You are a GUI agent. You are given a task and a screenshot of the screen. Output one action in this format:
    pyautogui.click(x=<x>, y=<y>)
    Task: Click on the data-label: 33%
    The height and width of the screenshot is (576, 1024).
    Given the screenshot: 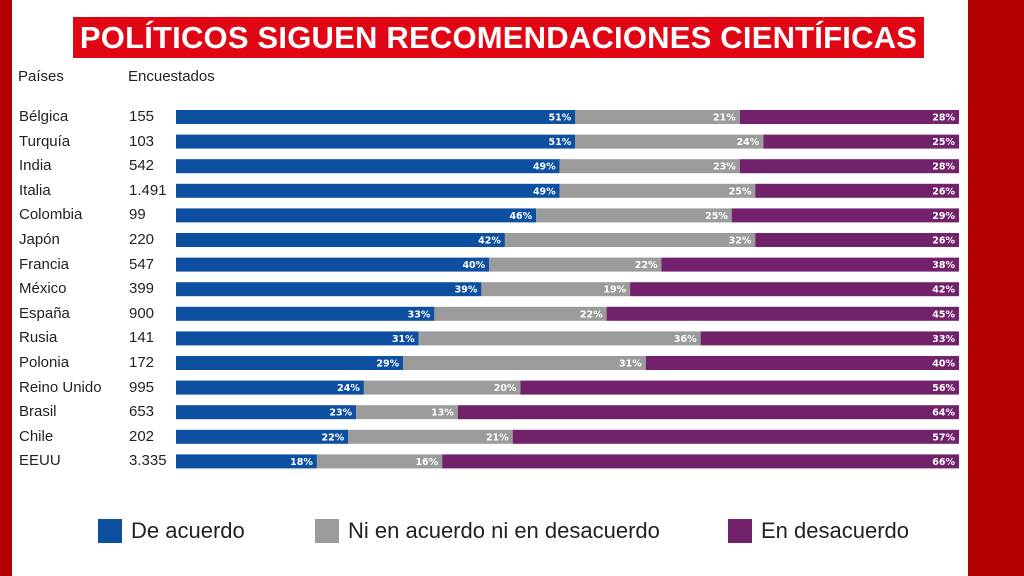 What is the action you would take?
    pyautogui.click(x=943, y=339)
    